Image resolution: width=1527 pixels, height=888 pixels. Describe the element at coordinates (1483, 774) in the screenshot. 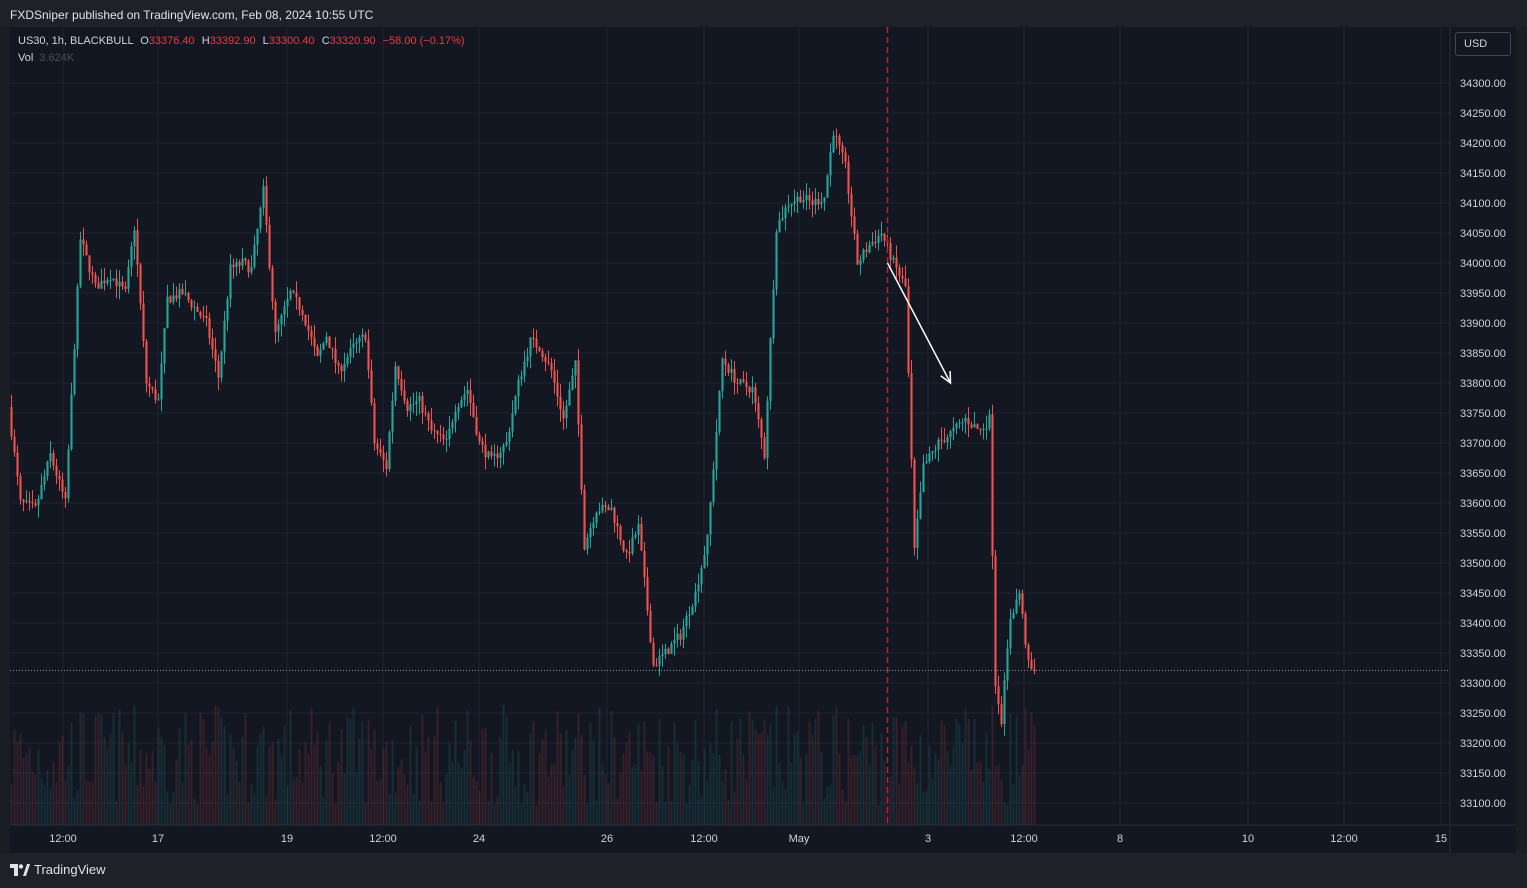

I see `price-tick-label: 33150.00` at that location.